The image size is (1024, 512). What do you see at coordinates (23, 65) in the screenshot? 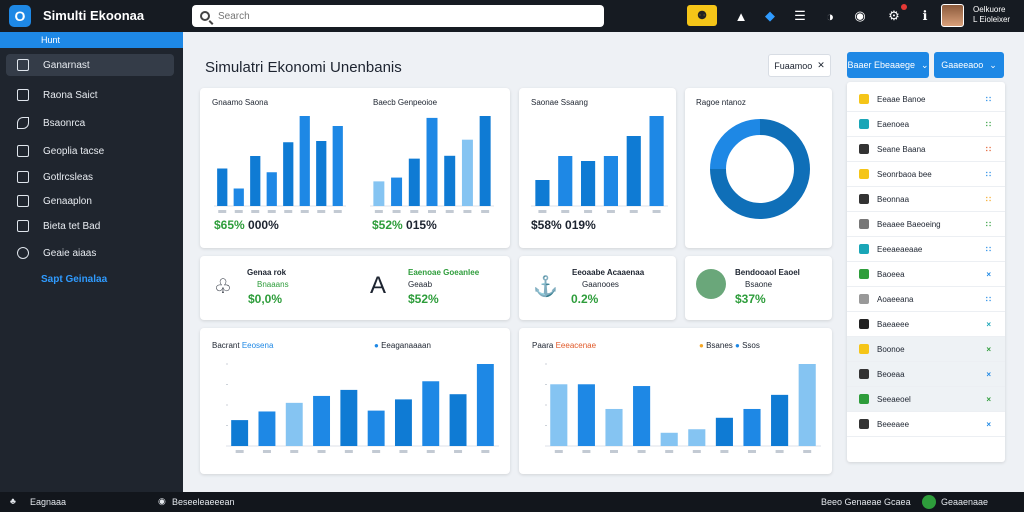
I see `home-icon` at bounding box center [23, 65].